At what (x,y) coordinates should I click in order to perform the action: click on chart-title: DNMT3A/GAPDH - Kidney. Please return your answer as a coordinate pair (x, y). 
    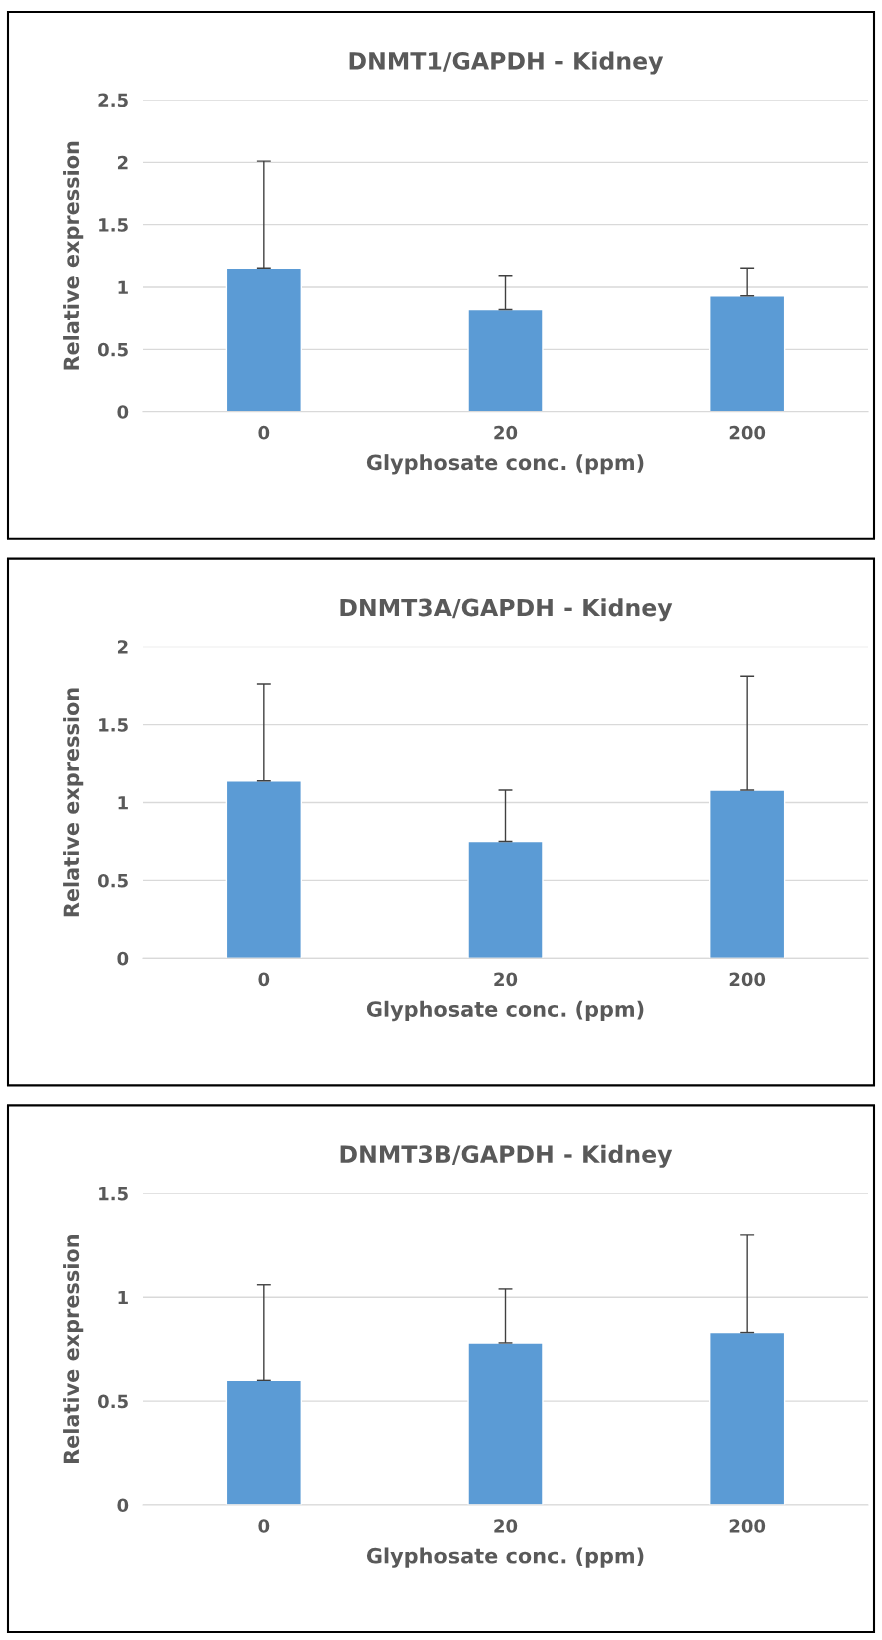
    Looking at the image, I should click on (506, 610).